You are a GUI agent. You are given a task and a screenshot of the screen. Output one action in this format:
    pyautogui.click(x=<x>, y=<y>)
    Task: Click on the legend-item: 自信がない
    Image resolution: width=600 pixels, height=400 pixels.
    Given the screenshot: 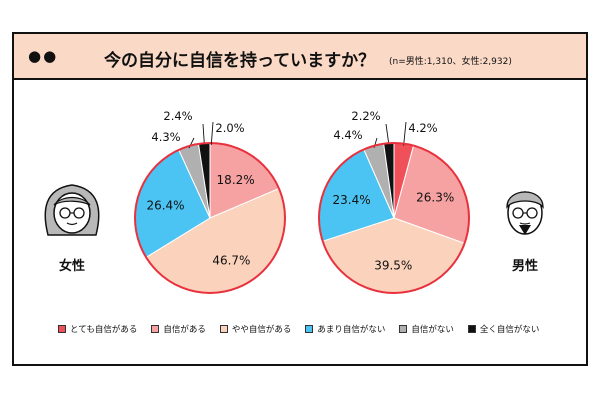 What is the action you would take?
    pyautogui.click(x=426, y=329)
    